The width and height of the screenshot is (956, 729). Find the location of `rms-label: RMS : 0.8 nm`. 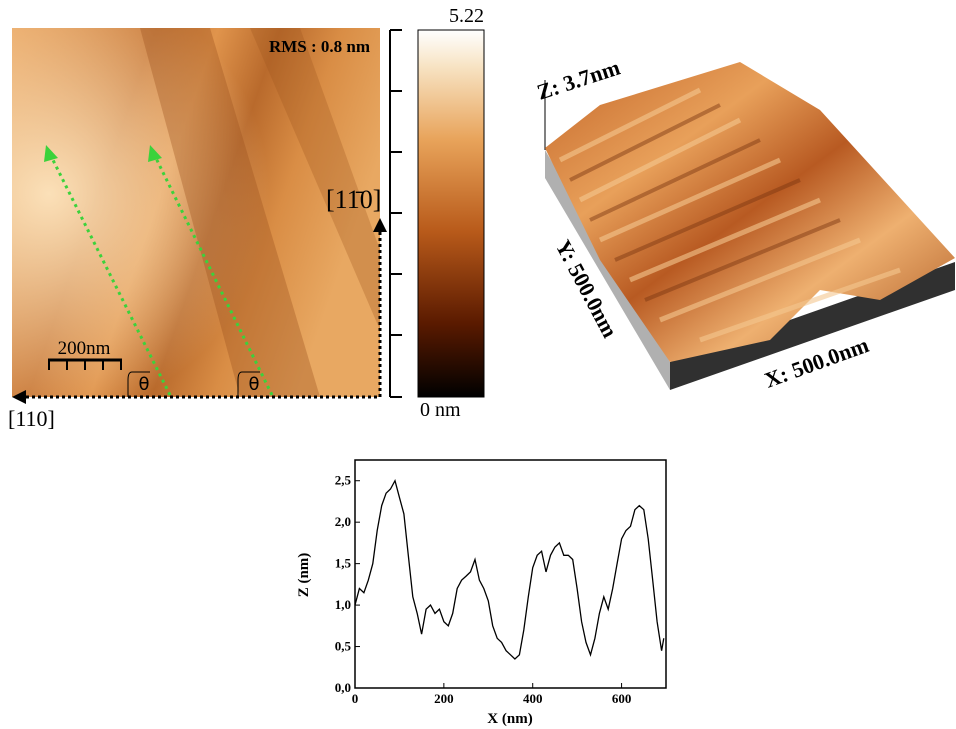

rms-label: RMS : 0.8 nm is located at coordinates (319, 46).